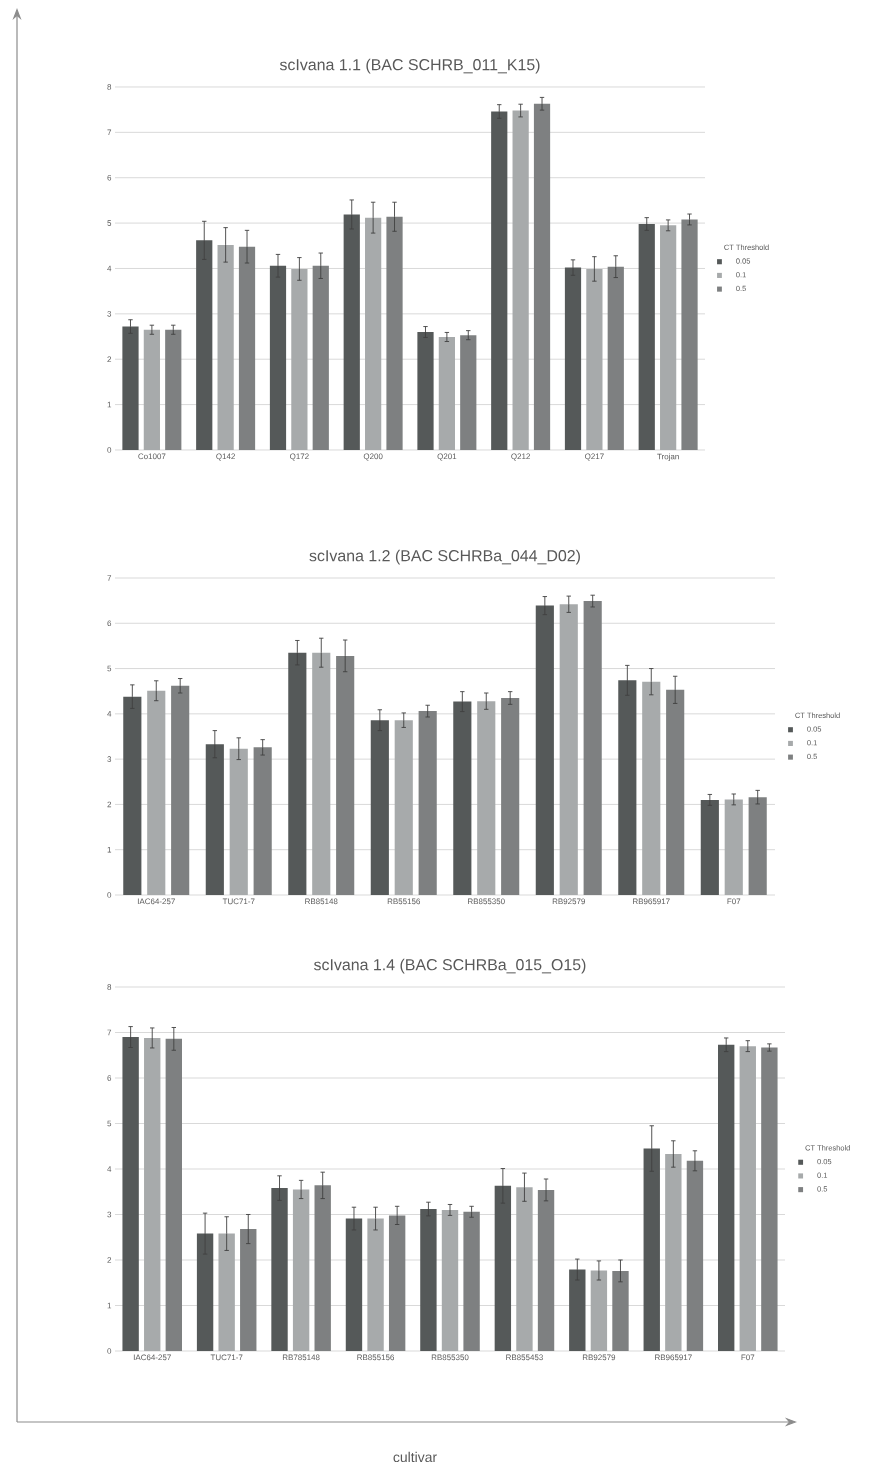 Image resolution: width=875 pixels, height=1469 pixels. What do you see at coordinates (415, 1457) in the screenshot?
I see `x-axis-title: cultivar` at bounding box center [415, 1457].